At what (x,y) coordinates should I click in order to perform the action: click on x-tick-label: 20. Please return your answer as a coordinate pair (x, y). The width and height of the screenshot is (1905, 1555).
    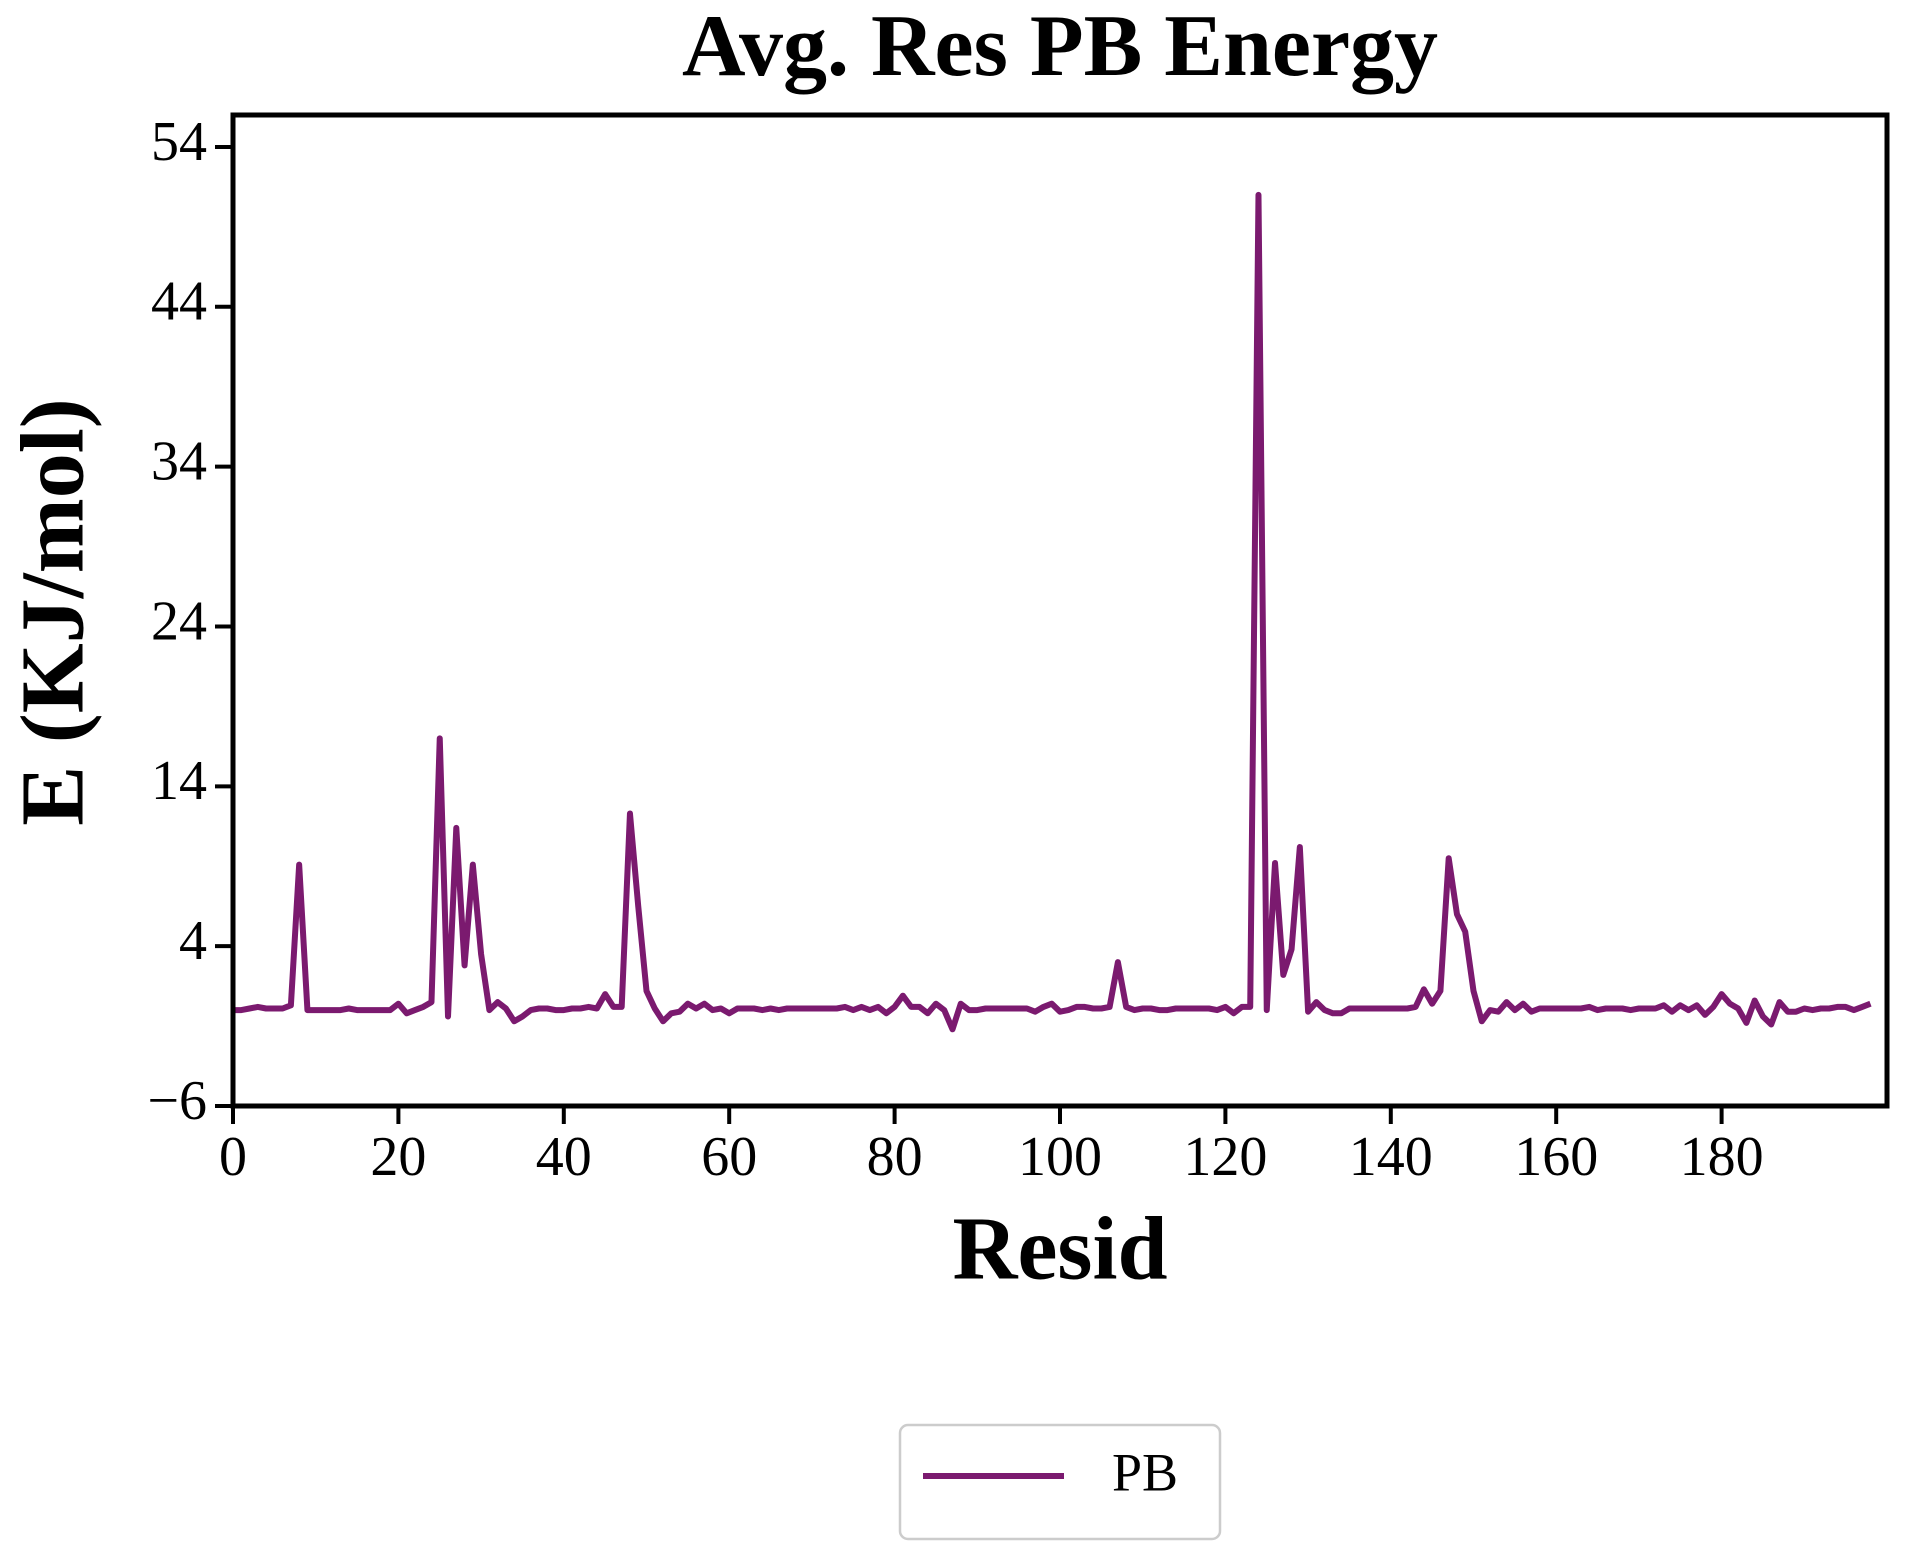
    Looking at the image, I should click on (398, 1157).